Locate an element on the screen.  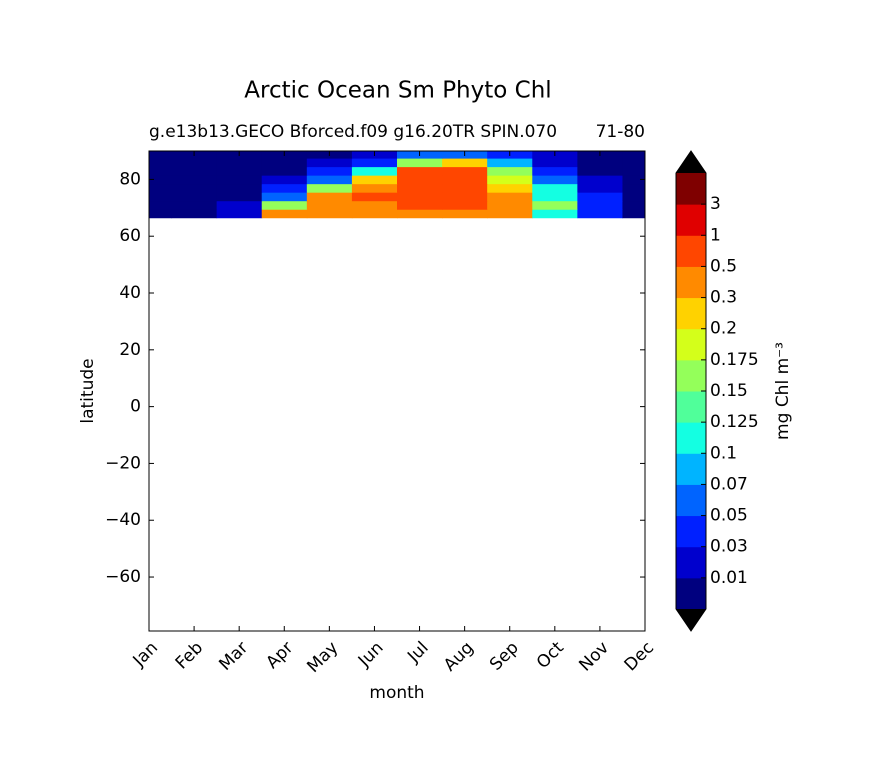
contour-field is located at coordinates (397, 185).